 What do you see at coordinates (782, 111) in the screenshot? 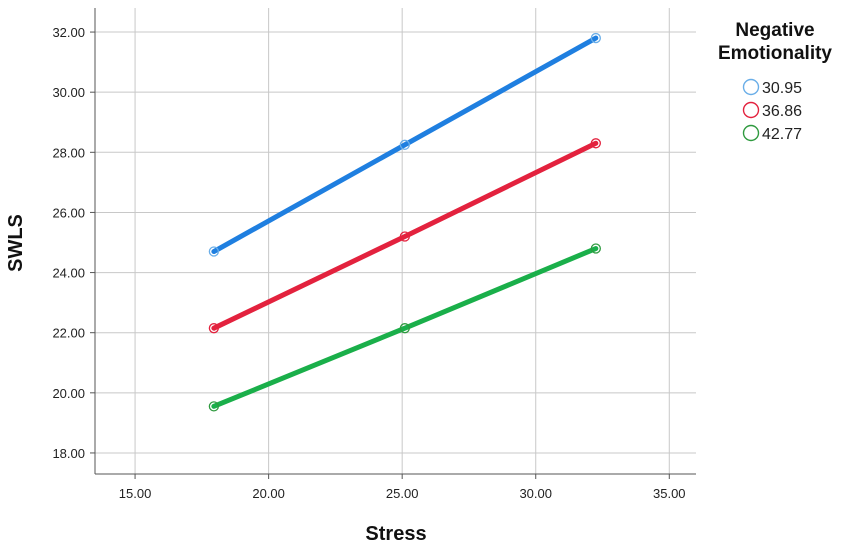
I see `legend-label: 36.86` at bounding box center [782, 111].